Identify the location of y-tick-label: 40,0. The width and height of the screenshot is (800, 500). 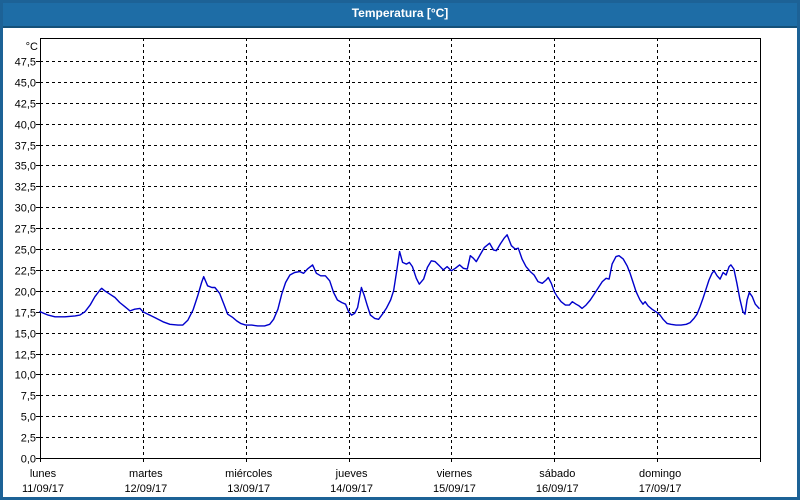
(25, 126).